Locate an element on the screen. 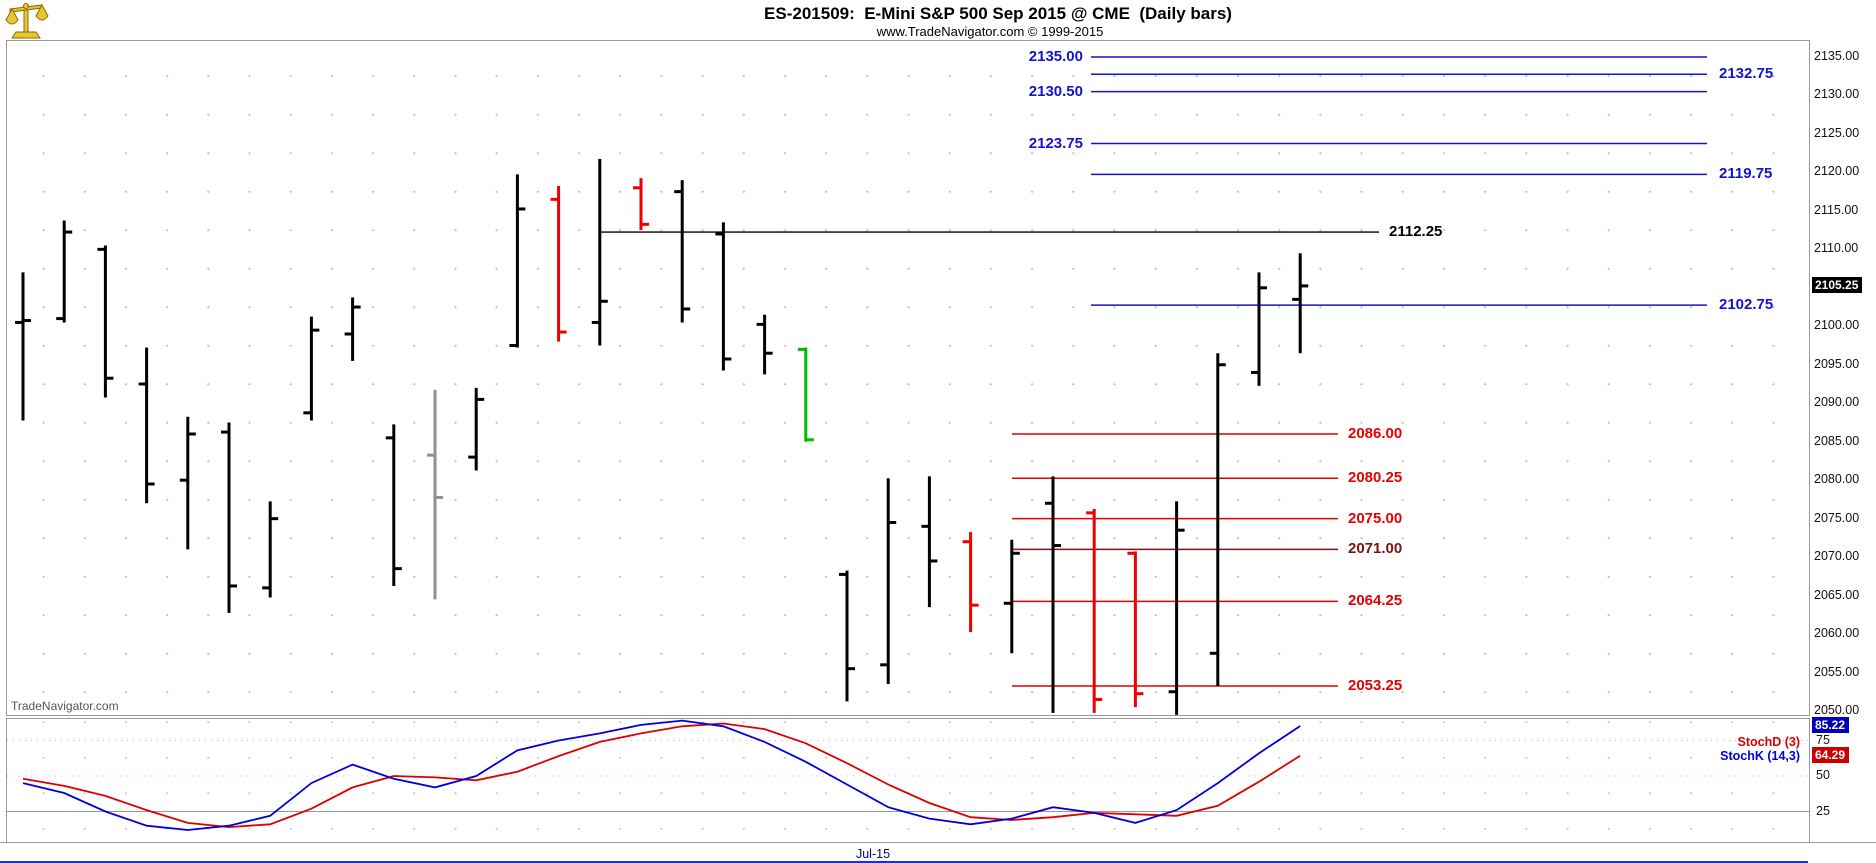 The image size is (1876, 863). stochd-value-badge: 64.29 is located at coordinates (1831, 755).